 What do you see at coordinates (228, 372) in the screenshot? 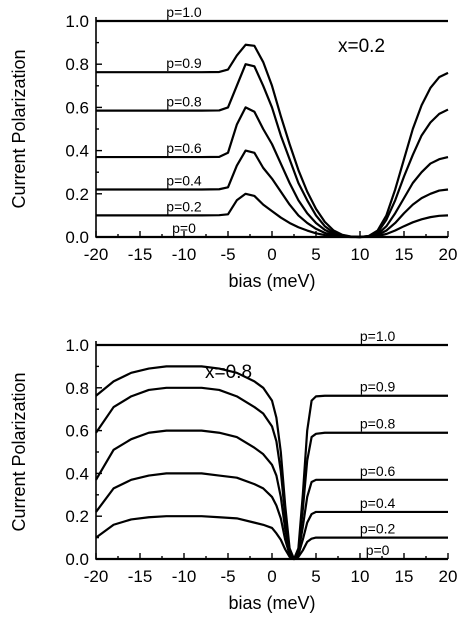
I see `panel-label: x=0.8` at bounding box center [228, 372].